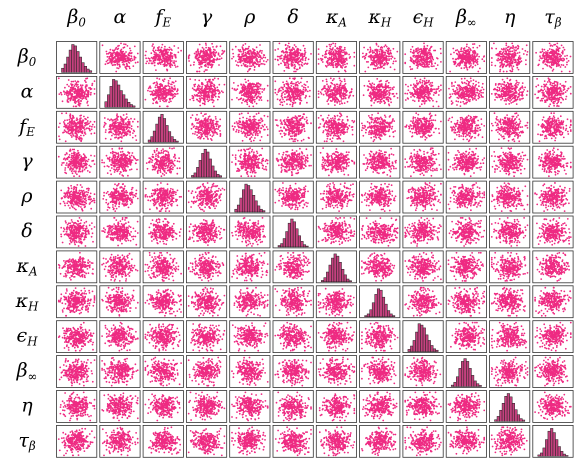 This screenshot has height=459, width=579. What do you see at coordinates (27, 91) in the screenshot?
I see `row-label-1: α` at bounding box center [27, 91].